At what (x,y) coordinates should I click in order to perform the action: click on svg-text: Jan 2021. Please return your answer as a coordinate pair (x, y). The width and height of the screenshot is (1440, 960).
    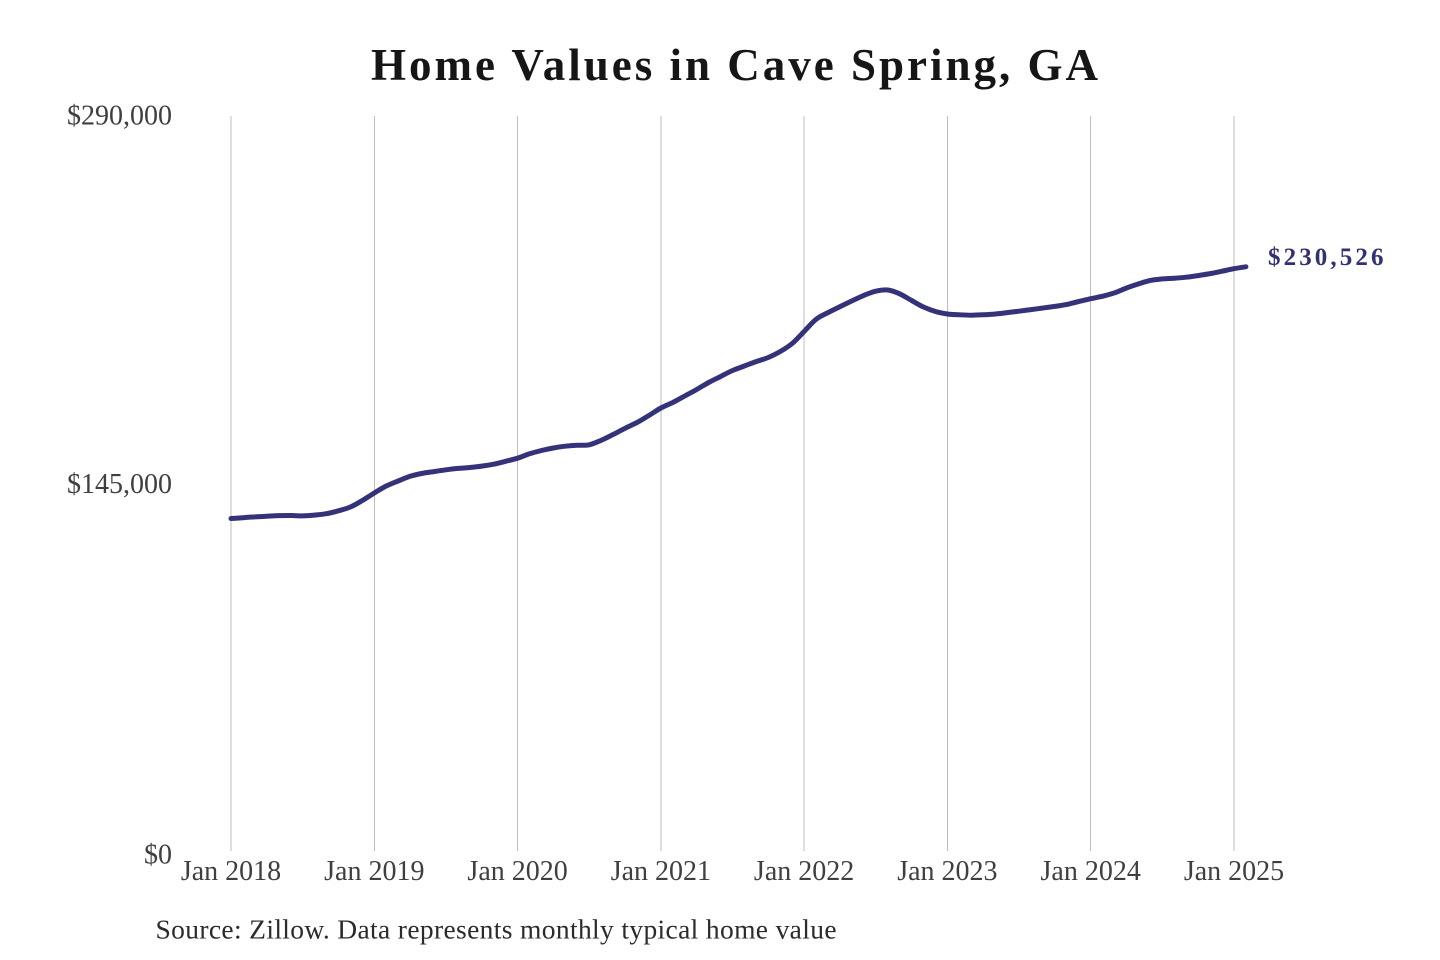
    Looking at the image, I should click on (661, 871).